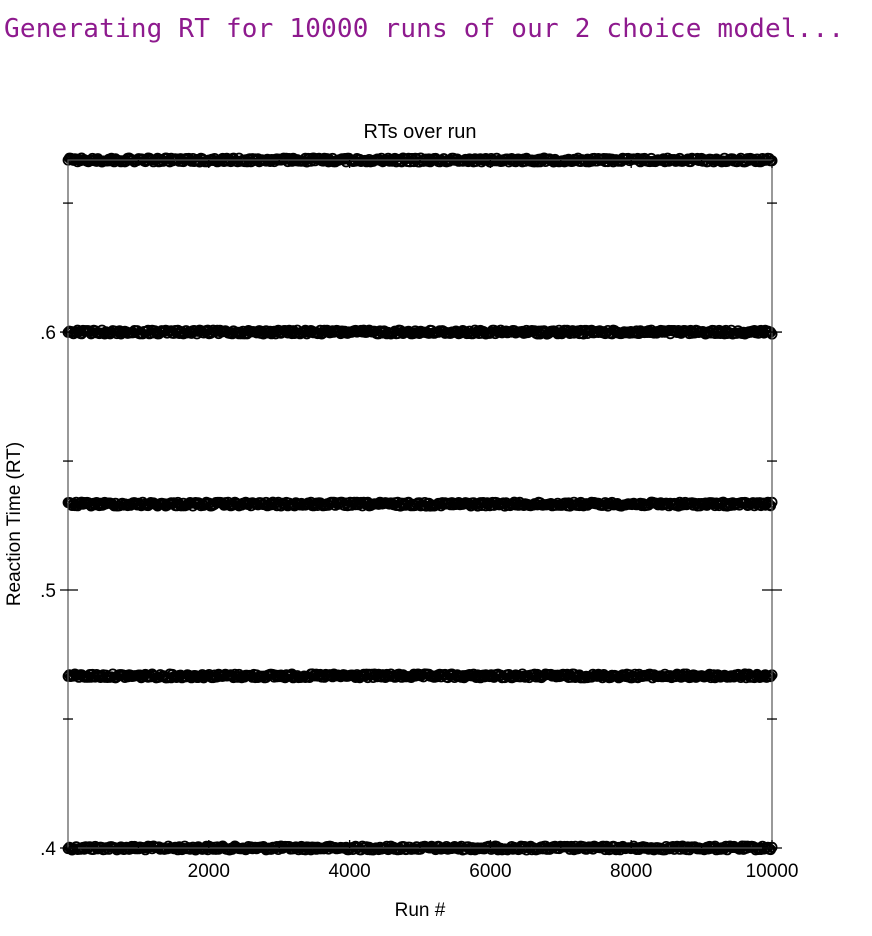 The image size is (872, 936). Describe the element at coordinates (631, 871) in the screenshot. I see `x-tick-label: 8000` at that location.